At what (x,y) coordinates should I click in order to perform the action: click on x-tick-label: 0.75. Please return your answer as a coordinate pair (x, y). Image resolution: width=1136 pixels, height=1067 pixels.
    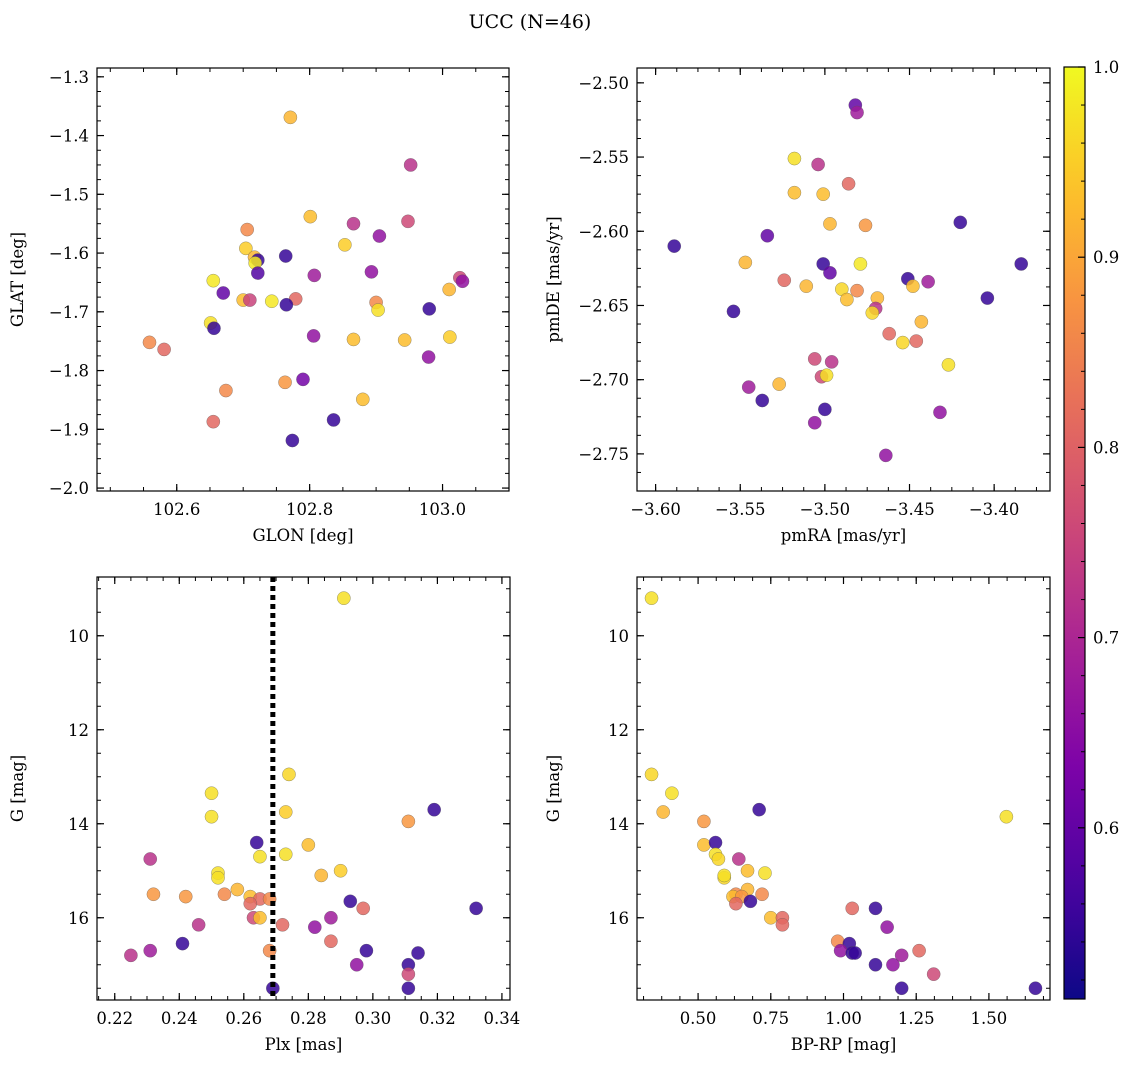
    Looking at the image, I should click on (770, 1018).